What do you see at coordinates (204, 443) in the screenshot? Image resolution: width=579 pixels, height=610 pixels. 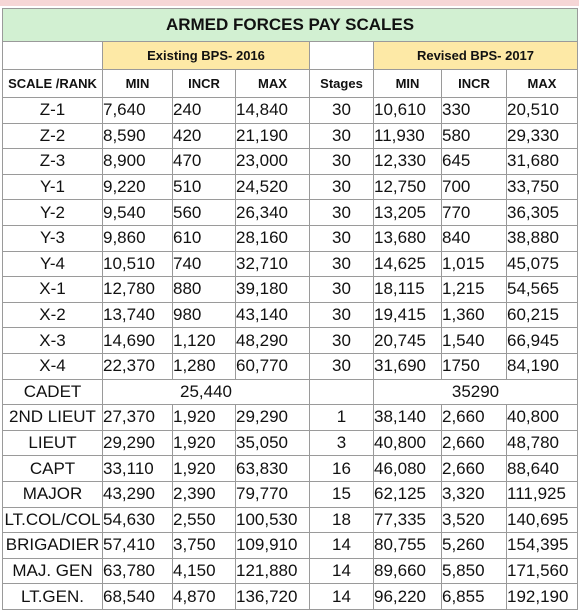 I see `existing-incr-cell: 1,920` at bounding box center [204, 443].